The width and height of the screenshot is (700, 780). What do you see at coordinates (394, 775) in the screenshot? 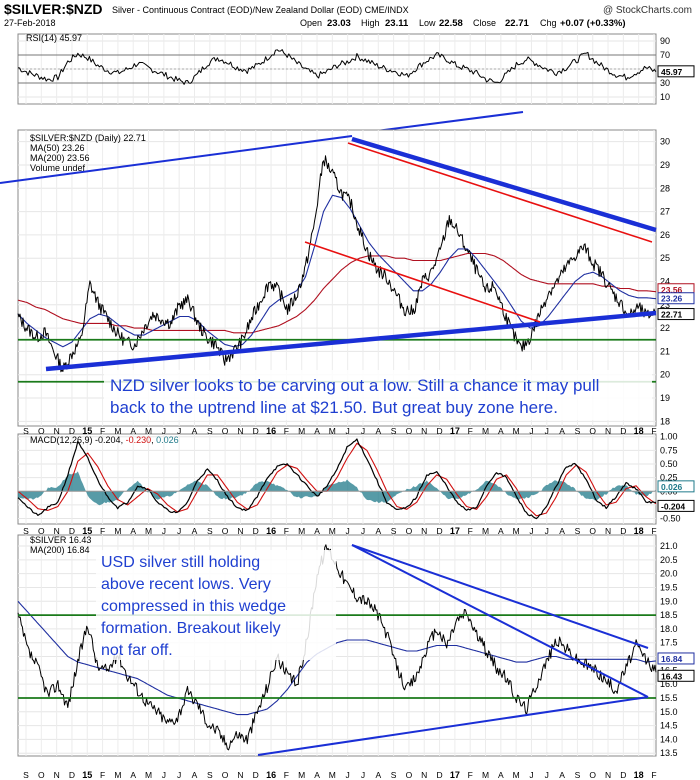
I see `usd-time-label: S` at bounding box center [394, 775].